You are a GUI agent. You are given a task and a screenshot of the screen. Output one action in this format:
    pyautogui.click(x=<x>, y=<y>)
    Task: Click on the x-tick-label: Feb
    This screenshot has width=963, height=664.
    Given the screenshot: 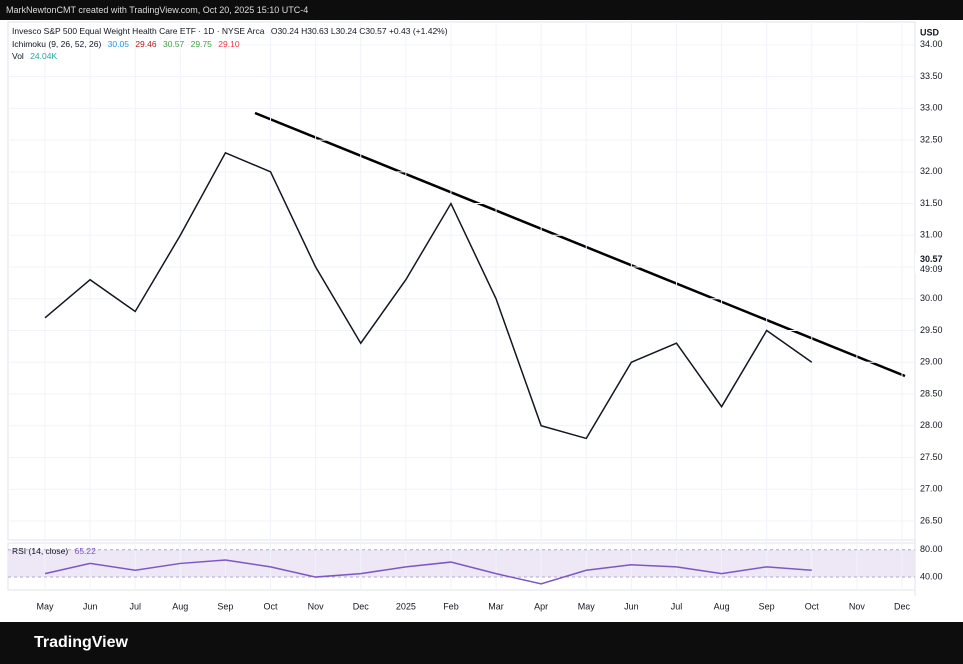 What is the action you would take?
    pyautogui.click(x=451, y=606)
    